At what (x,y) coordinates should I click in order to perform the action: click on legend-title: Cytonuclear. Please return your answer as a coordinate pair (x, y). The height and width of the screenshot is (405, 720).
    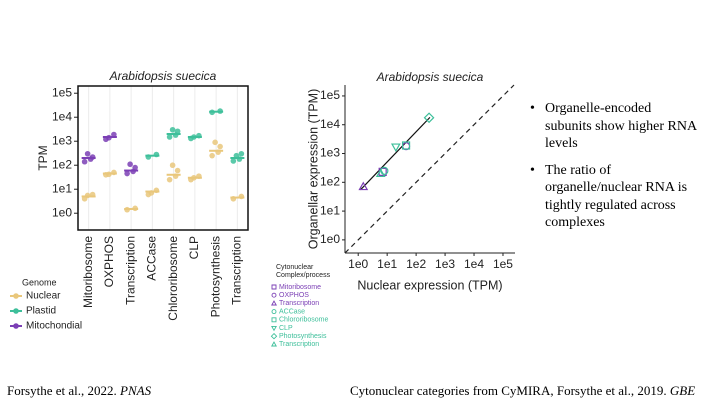
    Looking at the image, I should click on (295, 267).